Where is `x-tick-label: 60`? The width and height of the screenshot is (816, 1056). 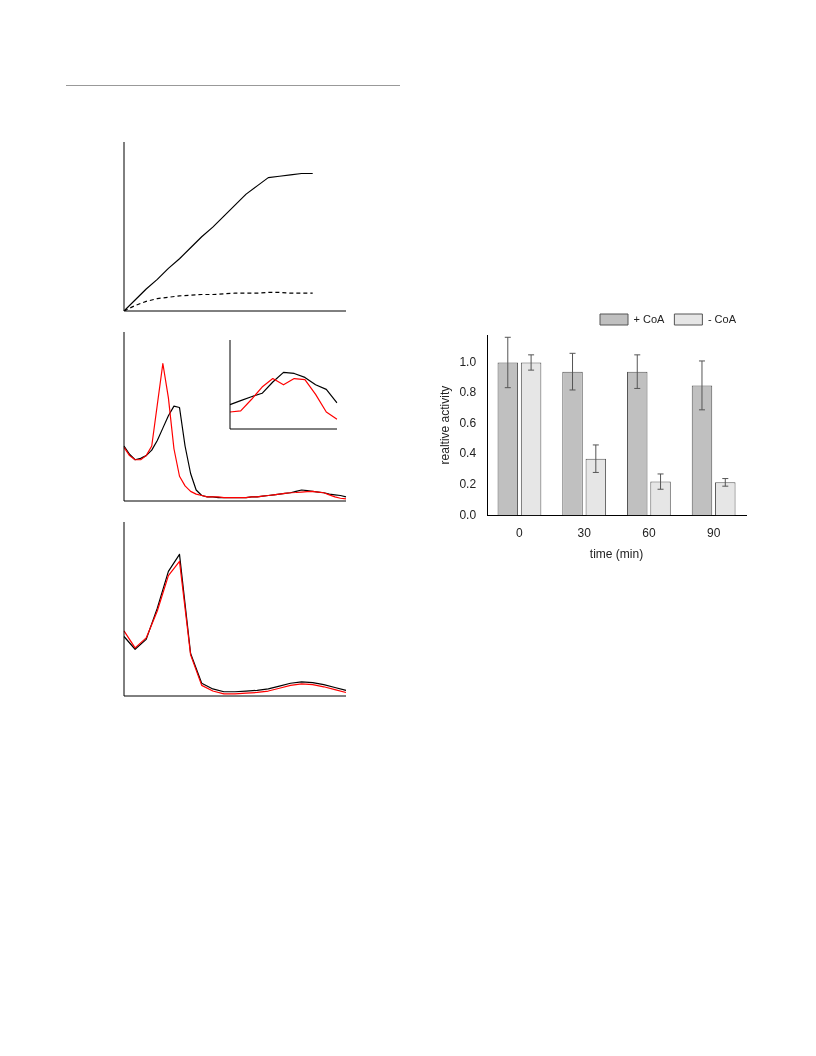
x-tick-label: 60 is located at coordinates (649, 532).